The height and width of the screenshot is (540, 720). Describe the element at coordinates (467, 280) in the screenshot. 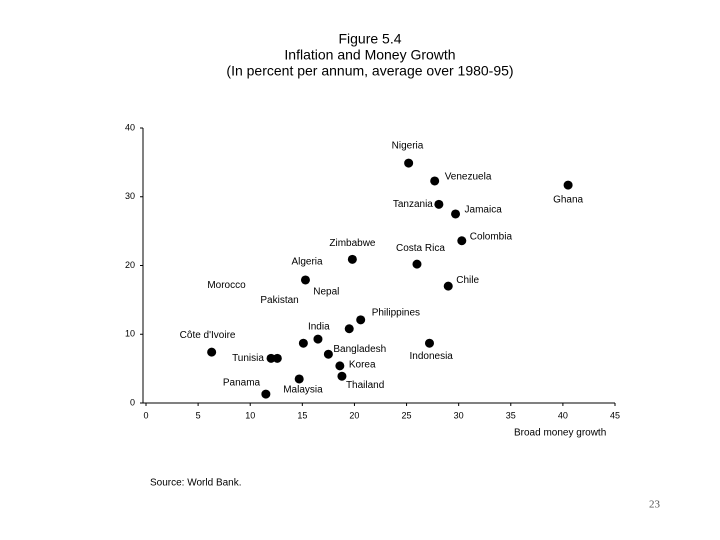

I see `point-label: Chile` at that location.